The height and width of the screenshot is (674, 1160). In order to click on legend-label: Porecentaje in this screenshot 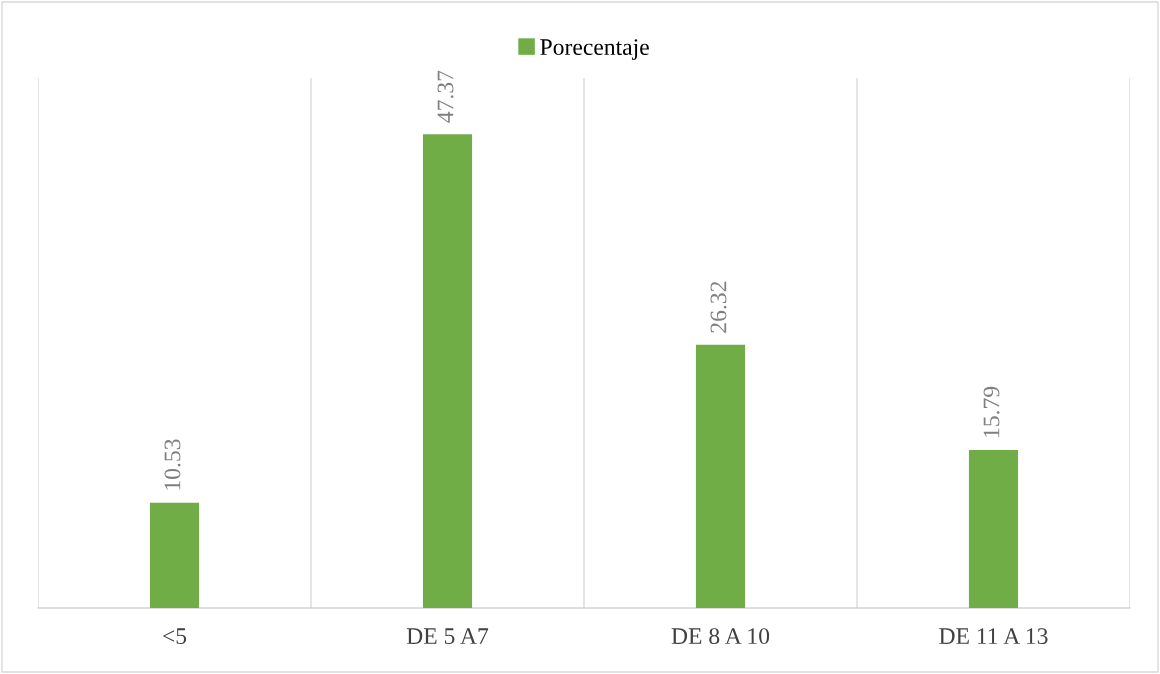, I will do `click(594, 49)`.